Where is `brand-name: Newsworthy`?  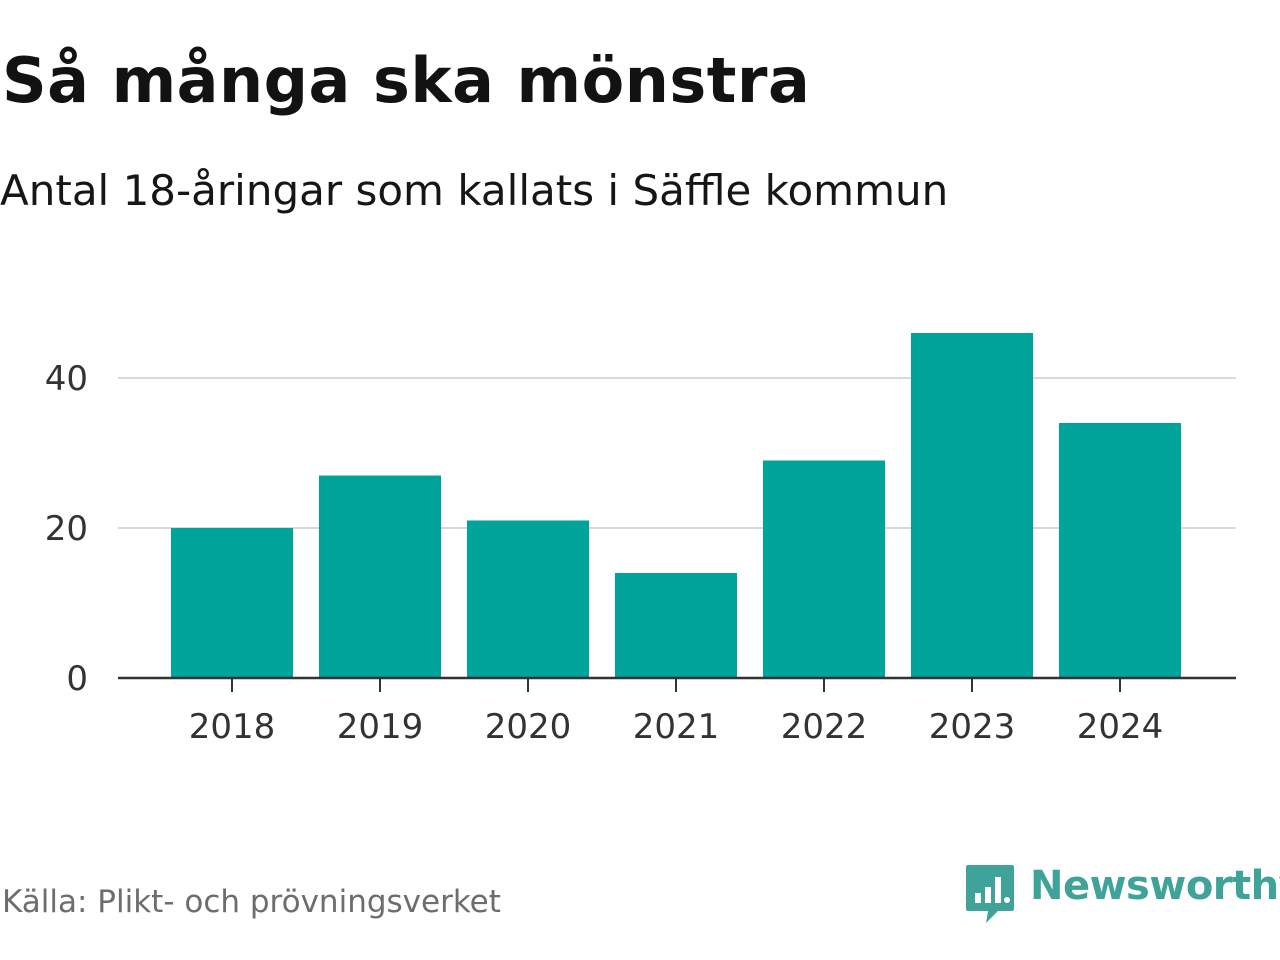 brand-name: Newsworthy is located at coordinates (1155, 886).